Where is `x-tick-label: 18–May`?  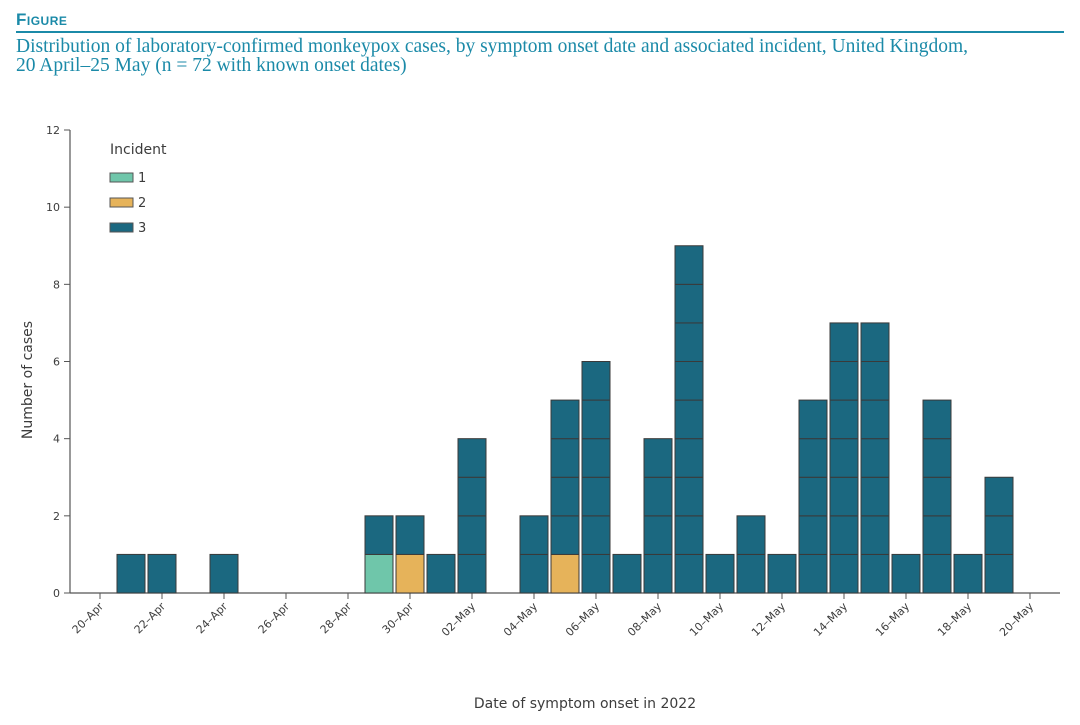 x-tick-label: 18–May is located at coordinates (954, 619).